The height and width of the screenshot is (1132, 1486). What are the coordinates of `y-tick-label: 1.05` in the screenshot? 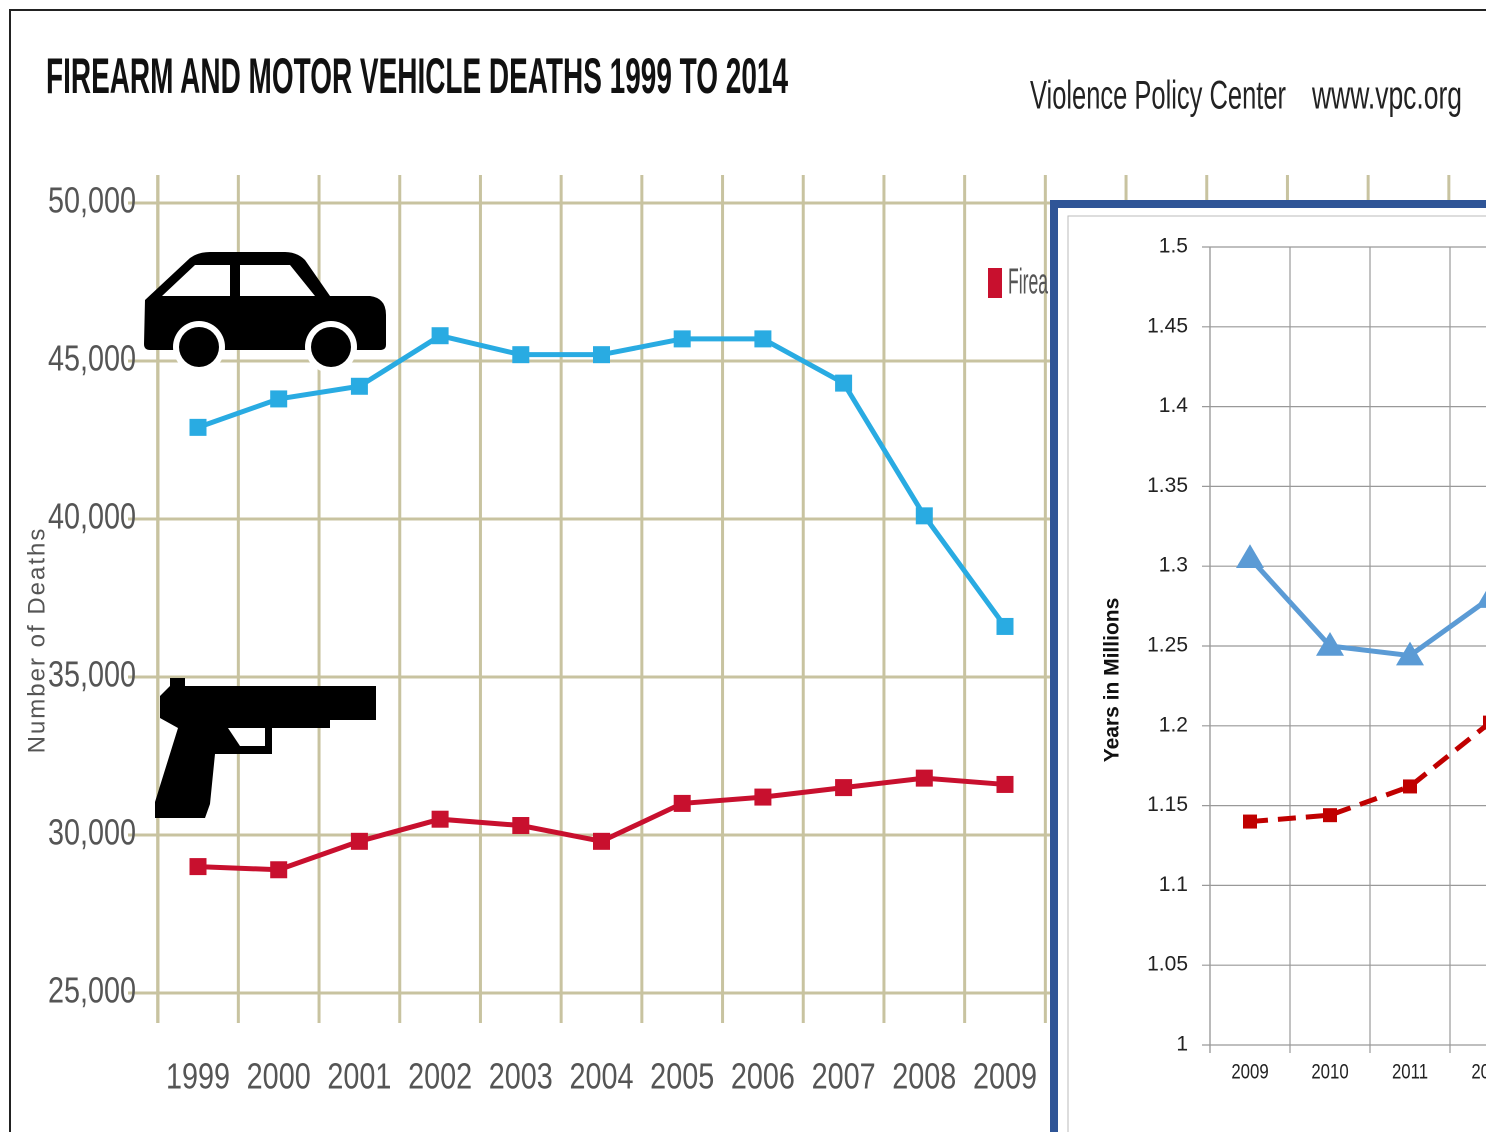 It's located at (1167, 964).